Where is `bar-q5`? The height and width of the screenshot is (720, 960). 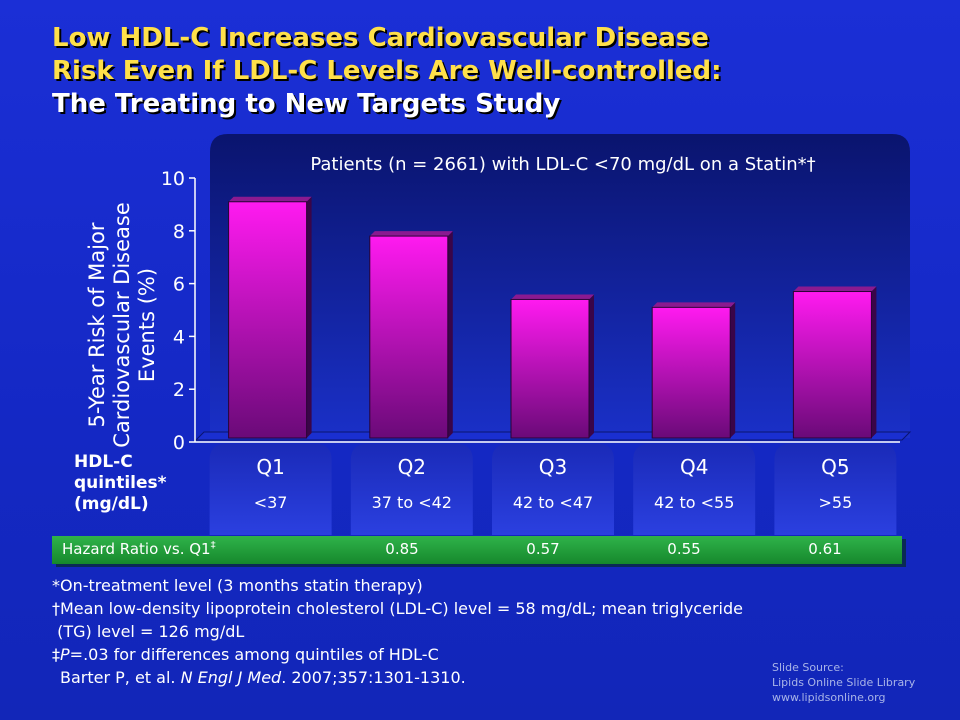 bar-q5 is located at coordinates (834, 362).